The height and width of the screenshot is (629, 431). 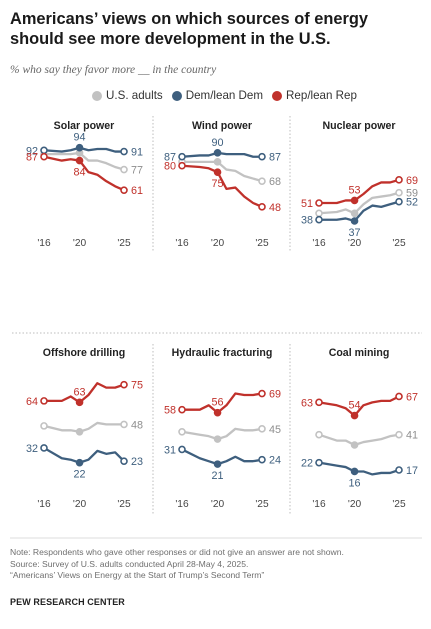 What do you see at coordinates (97, 95) in the screenshot?
I see `legend-marker-us-adults` at bounding box center [97, 95].